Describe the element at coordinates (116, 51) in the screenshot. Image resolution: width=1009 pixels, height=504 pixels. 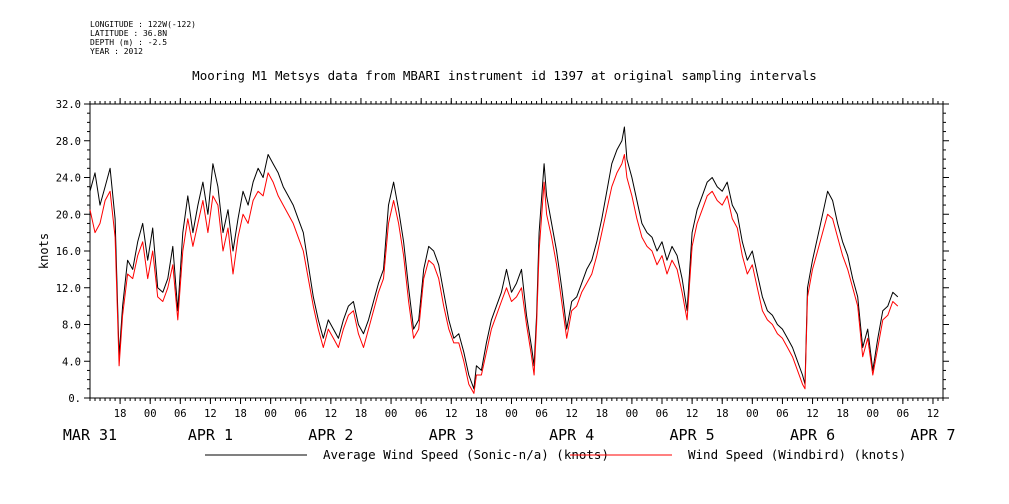
I see `year-label: YEAR : 2012` at that location.